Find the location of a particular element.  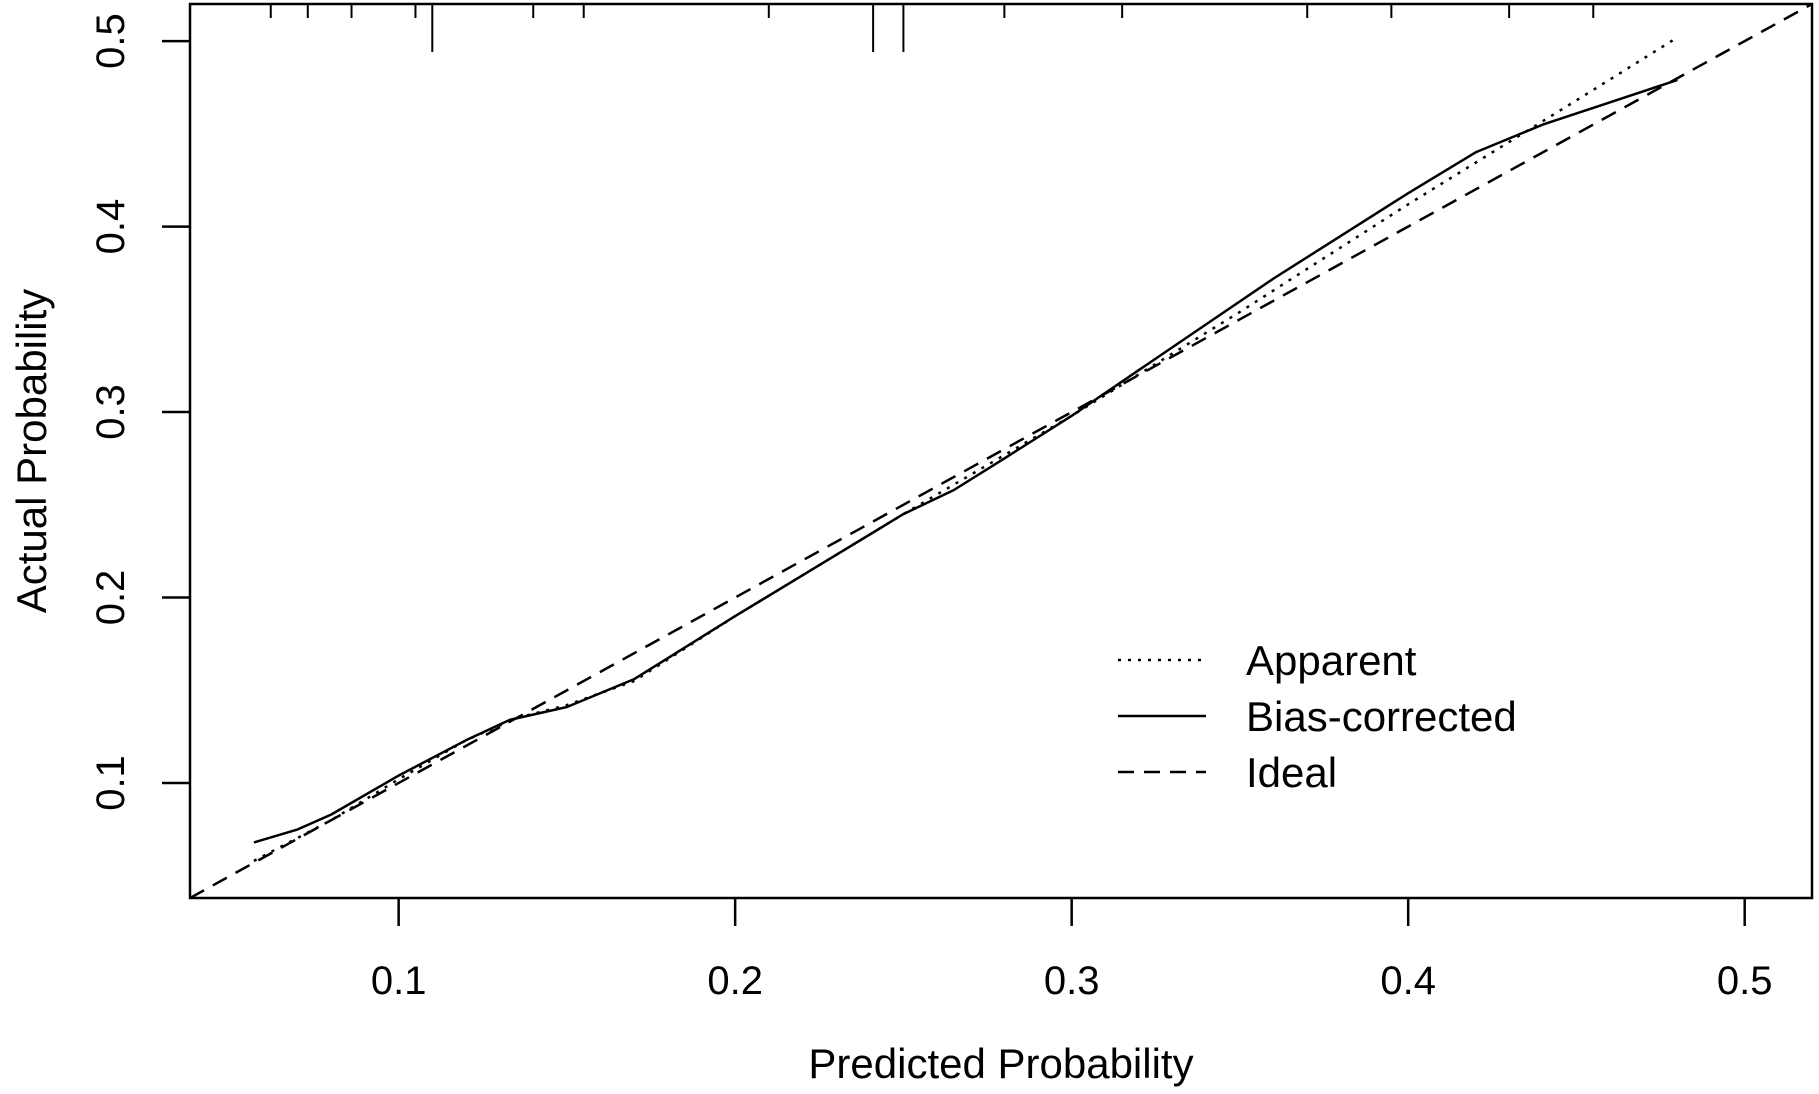

x-tick-label: 0.3 is located at coordinates (1072, 981).